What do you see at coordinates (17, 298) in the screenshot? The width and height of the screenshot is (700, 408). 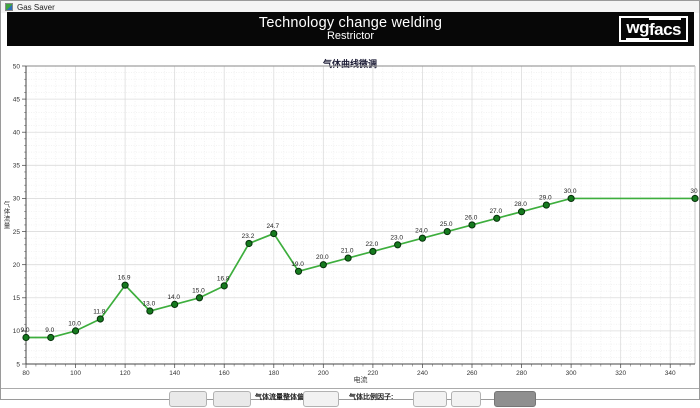 I see `svg-text: 15` at bounding box center [17, 298].